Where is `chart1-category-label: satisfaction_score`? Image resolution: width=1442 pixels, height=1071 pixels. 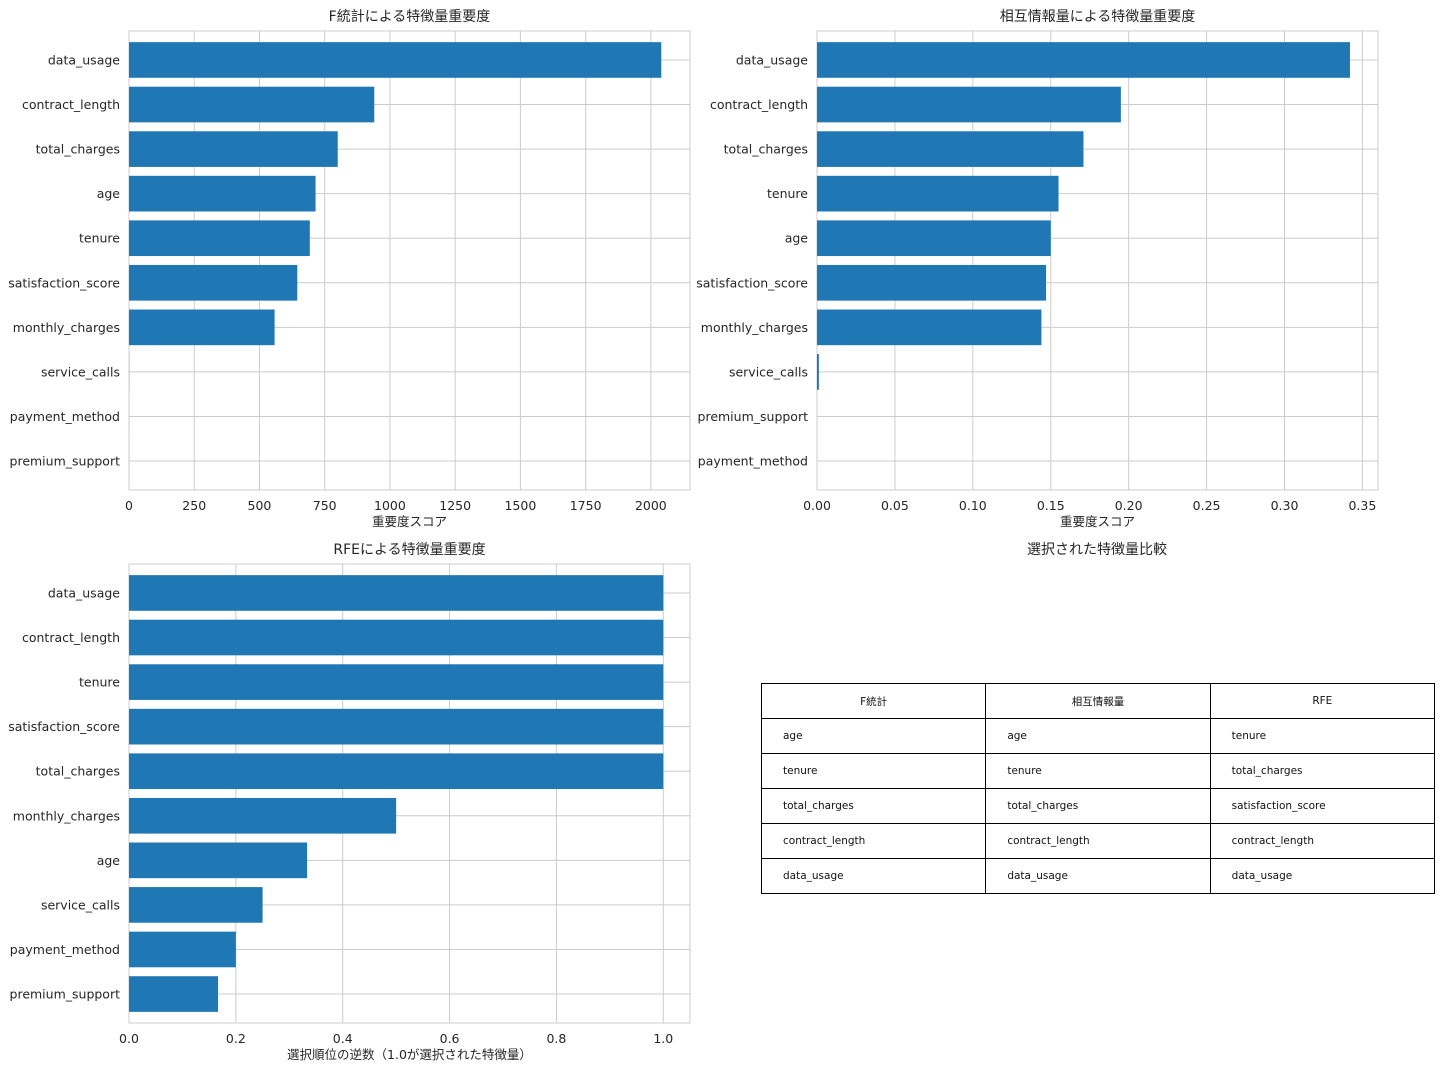 chart1-category-label: satisfaction_score is located at coordinates (64, 282).